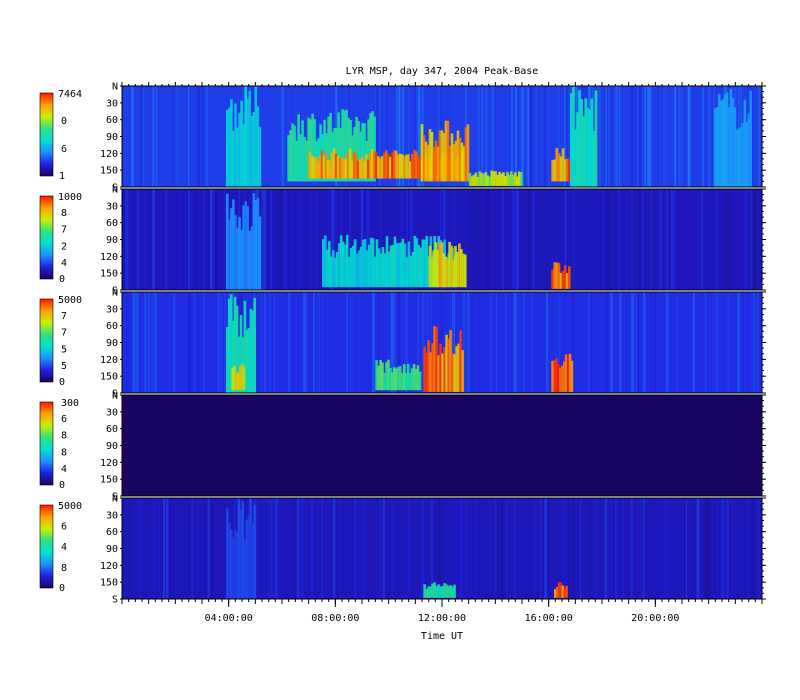  What do you see at coordinates (229, 618) in the screenshot?
I see `x-tick-label: 04:00:00` at bounding box center [229, 618].